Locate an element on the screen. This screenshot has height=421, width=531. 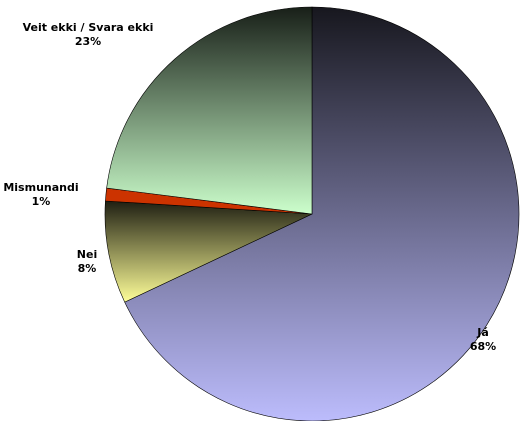
slice-label: Mismunandi is located at coordinates (40, 187).